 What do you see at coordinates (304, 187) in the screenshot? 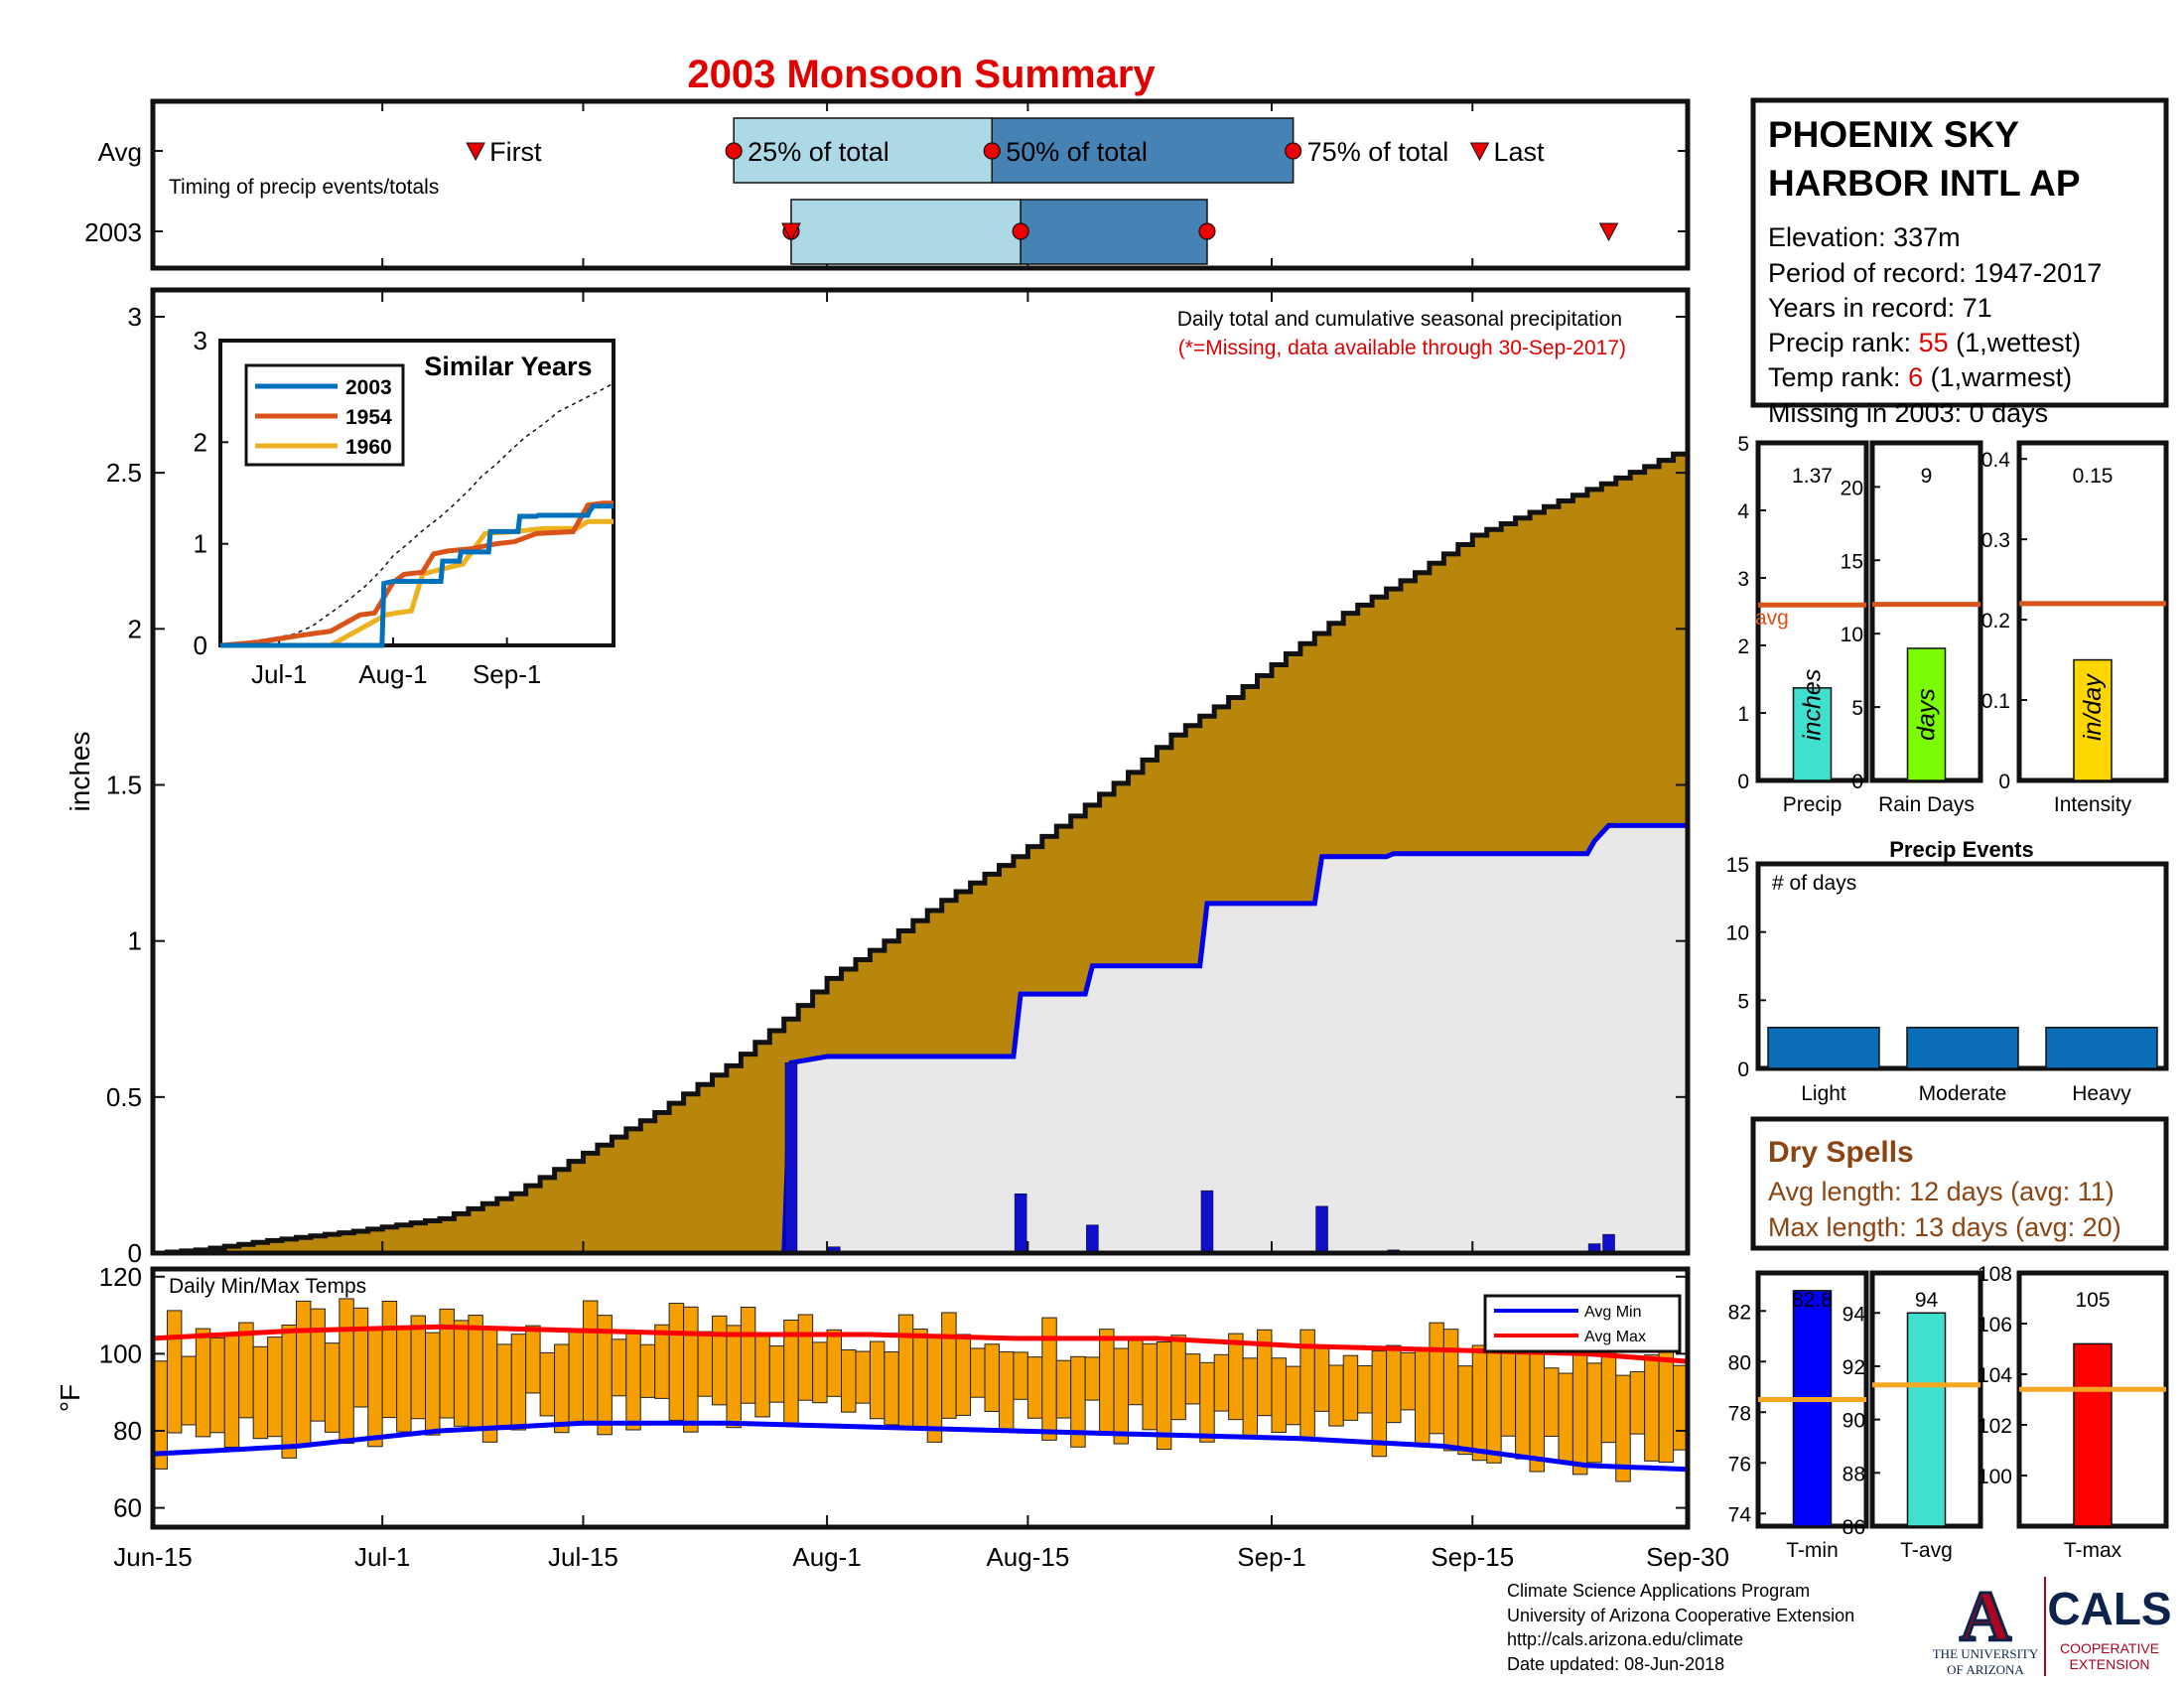
I see `timing-note: Timing of precip events/totals` at bounding box center [304, 187].